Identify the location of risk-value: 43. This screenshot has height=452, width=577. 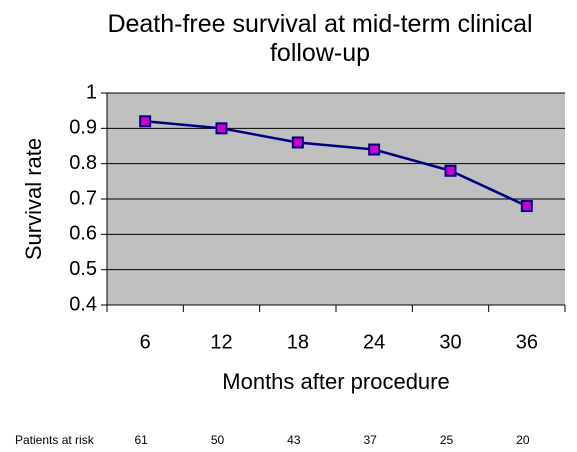
(294, 440).